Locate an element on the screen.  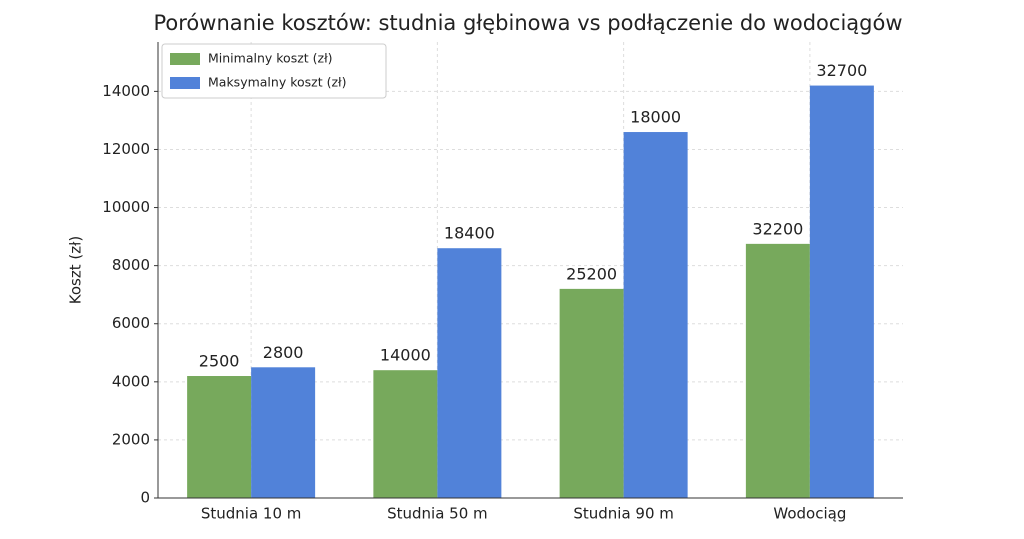
bar-label: 14000 is located at coordinates (405, 355).